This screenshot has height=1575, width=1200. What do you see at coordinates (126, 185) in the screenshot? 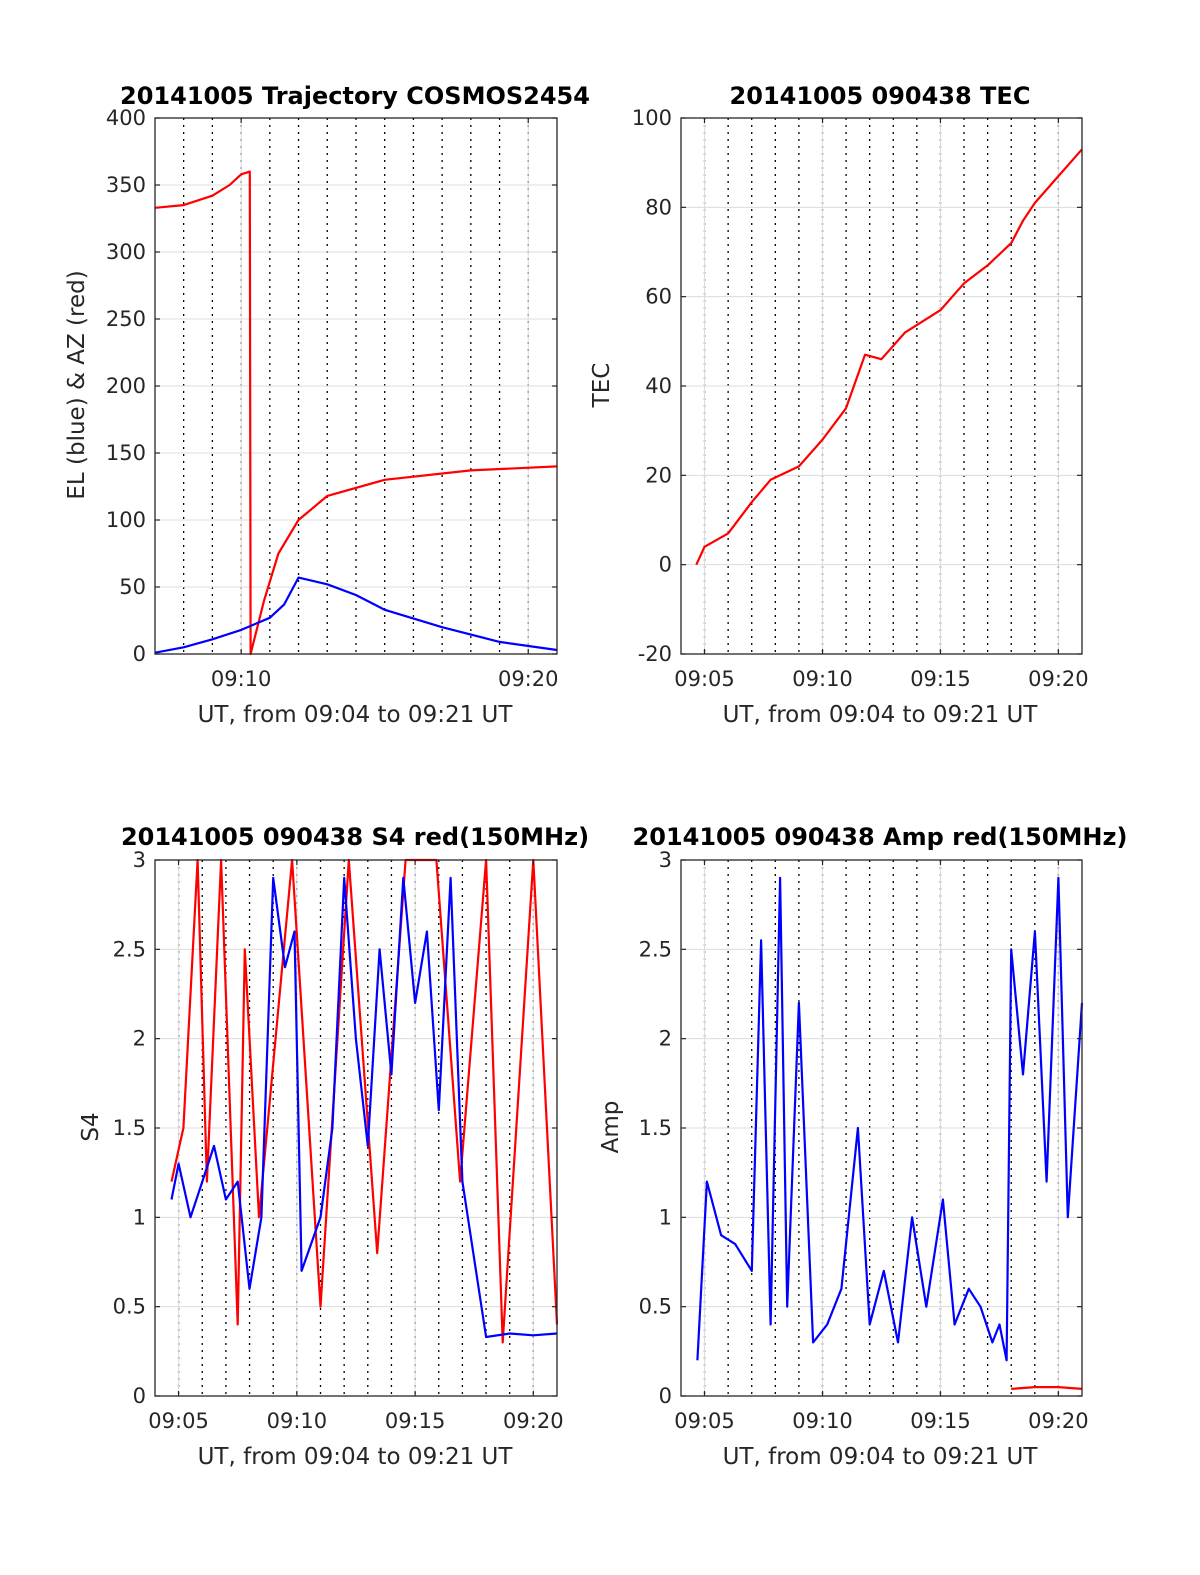
I see `trajectory-y-tick-label: 350` at bounding box center [126, 185].